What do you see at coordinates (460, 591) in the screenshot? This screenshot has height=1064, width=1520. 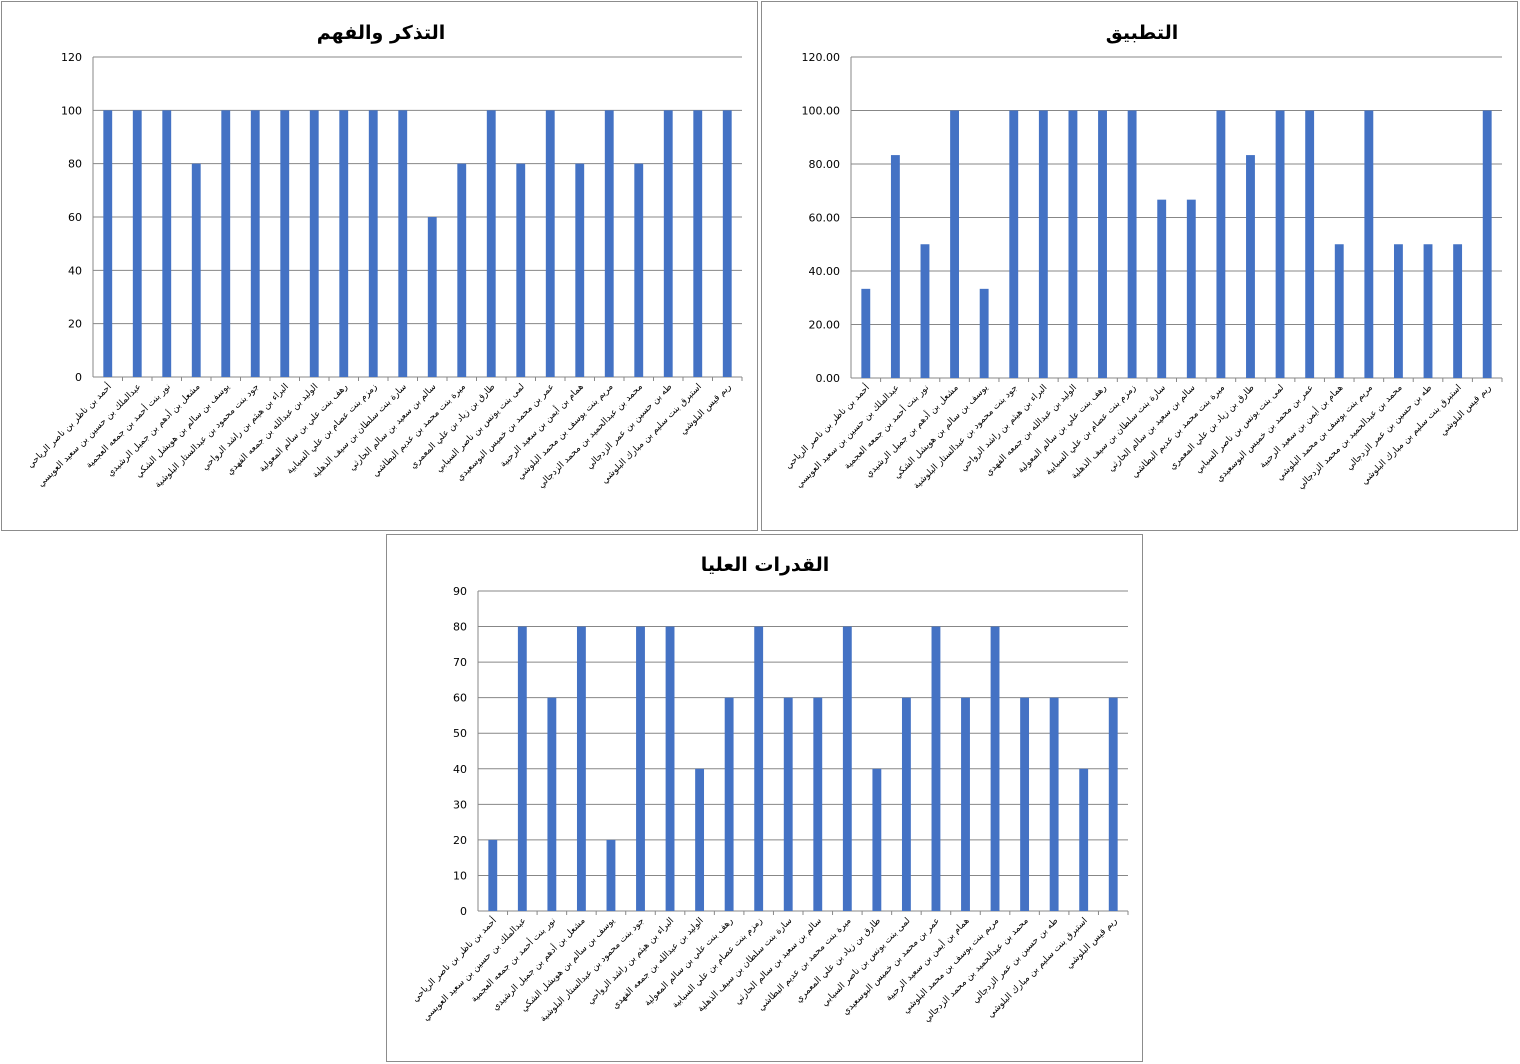 I see `y-tick-label: 90` at bounding box center [460, 591].